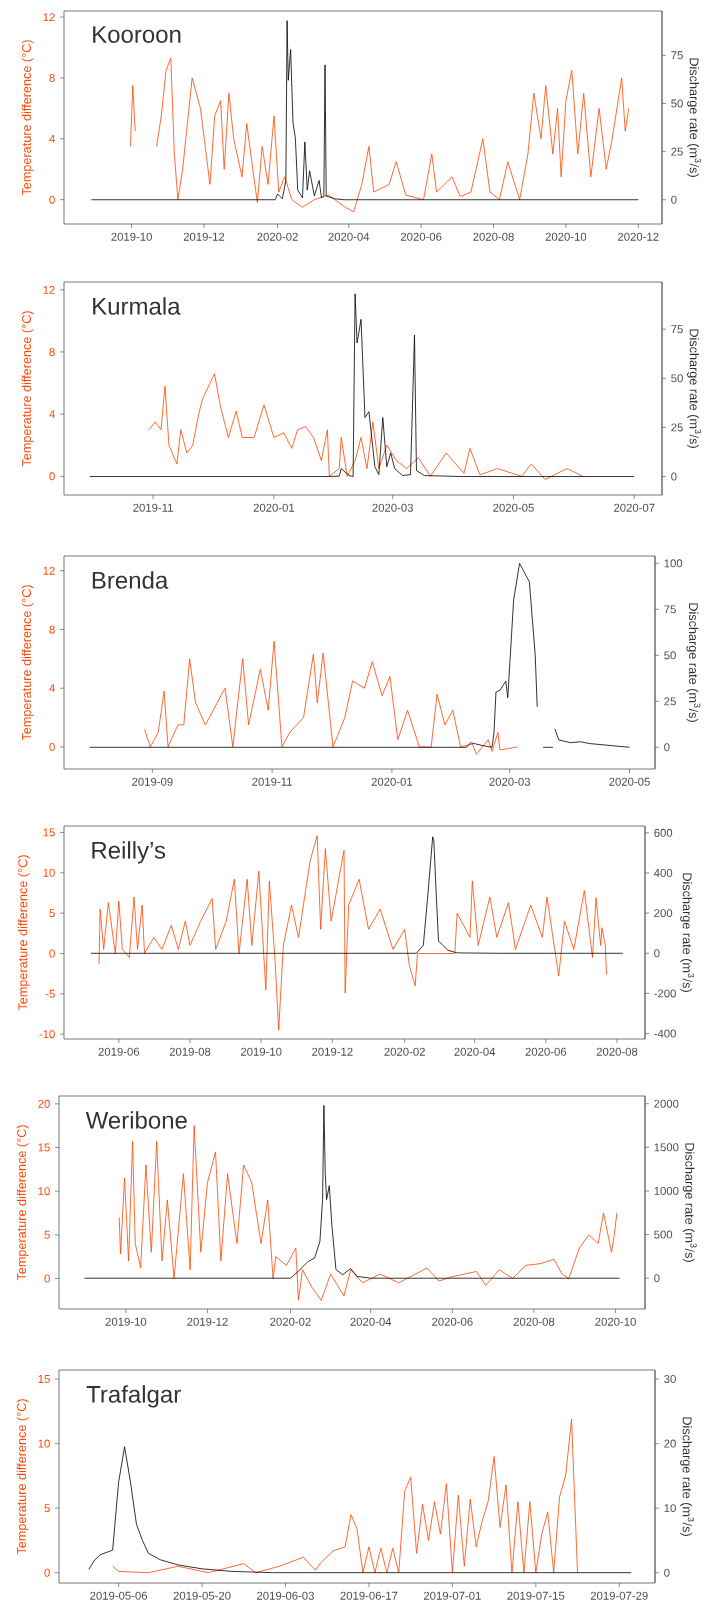  What do you see at coordinates (663, 1234) in the screenshot?
I see `y2-tick-label: 500` at bounding box center [663, 1234].